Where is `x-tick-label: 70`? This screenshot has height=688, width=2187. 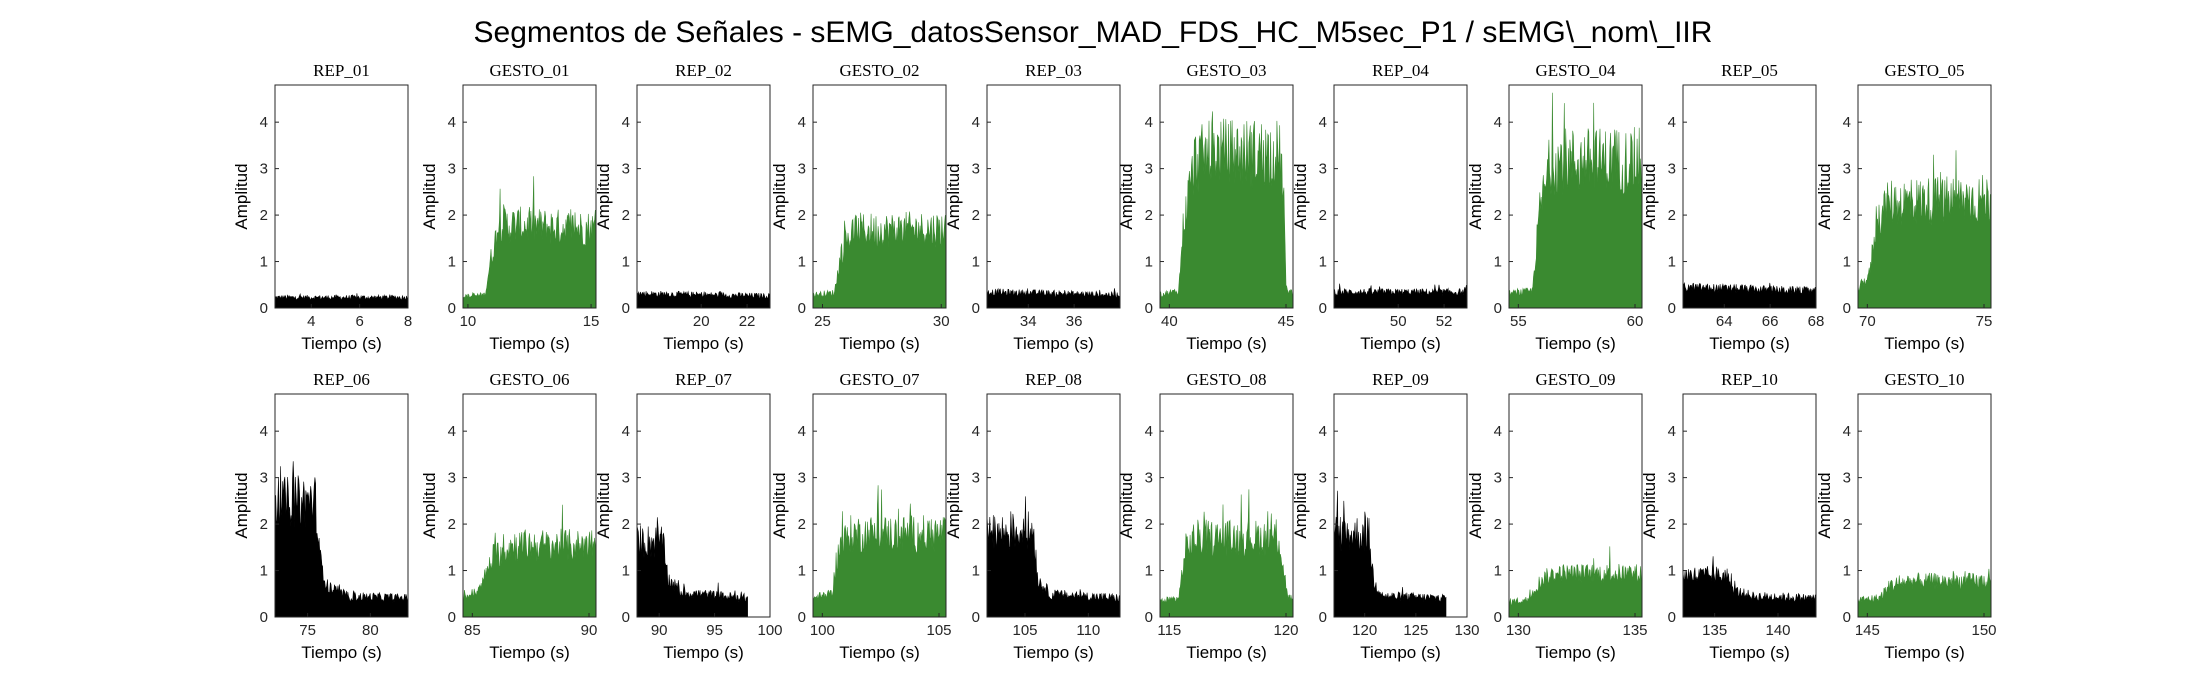
x-tick-label: 70 is located at coordinates (1867, 321).